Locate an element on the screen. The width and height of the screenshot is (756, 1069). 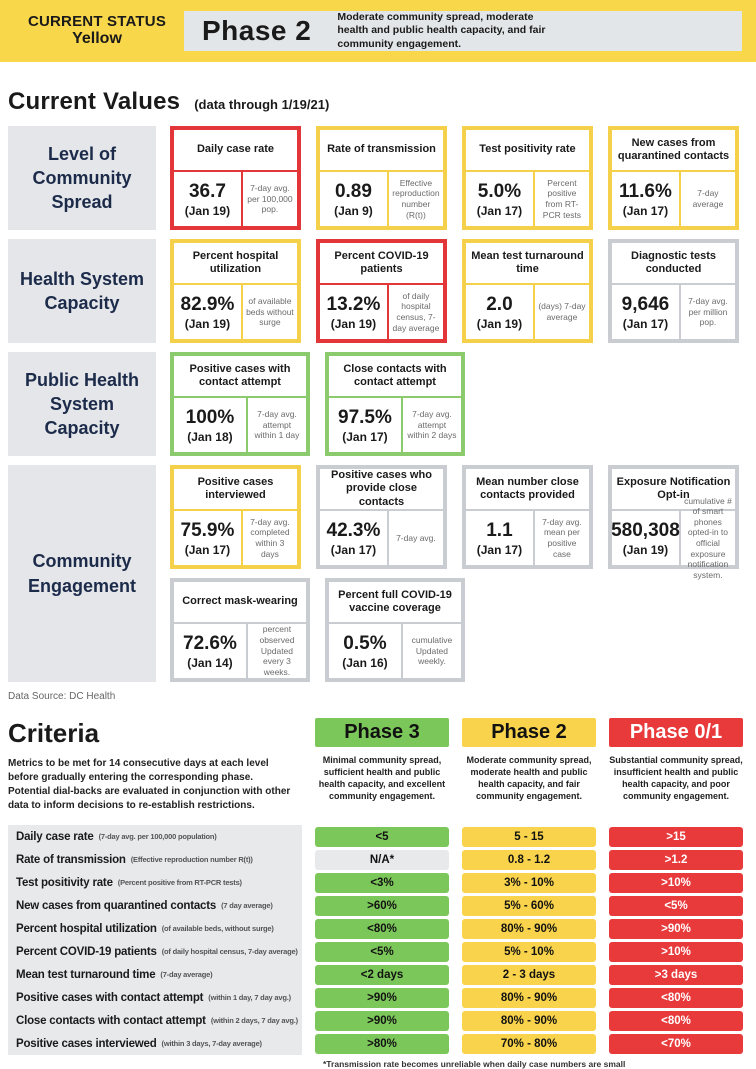
phase-column-name: Phase 2 is located at coordinates (529, 732).